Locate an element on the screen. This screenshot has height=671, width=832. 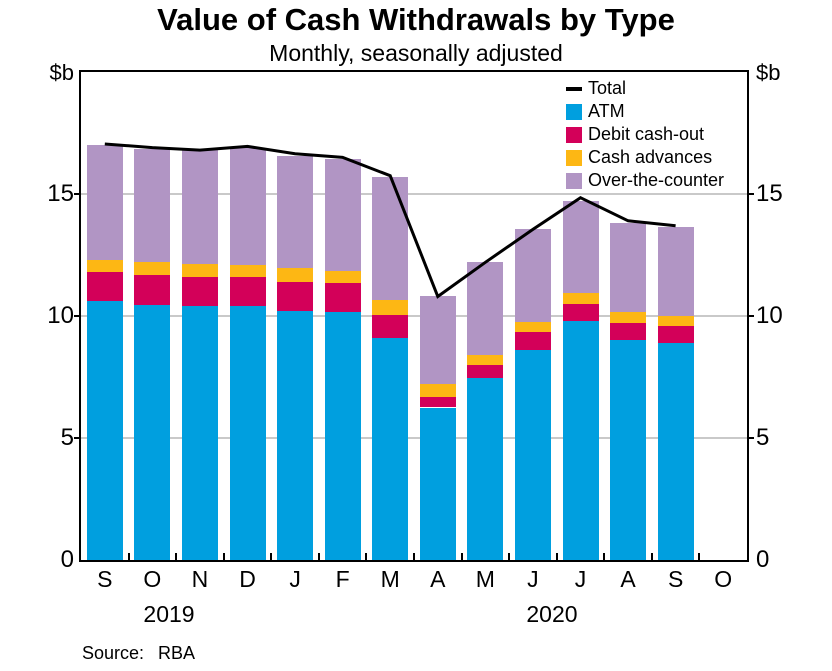
chart-subtitle: Monthly, seasonally adjusted is located at coordinates (416, 53).